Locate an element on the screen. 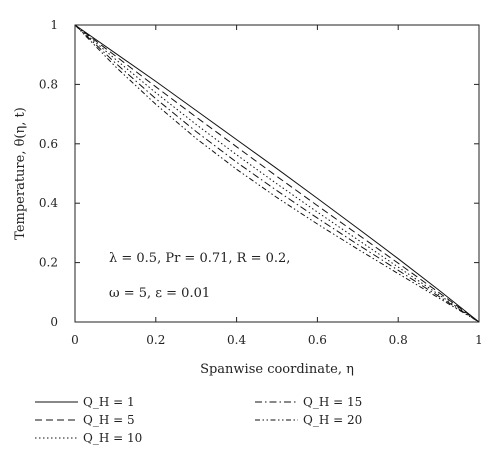  parameter-annotation-line-1: λ = 0.5, Pr = 0.71, R = 0.2, is located at coordinates (199, 258).